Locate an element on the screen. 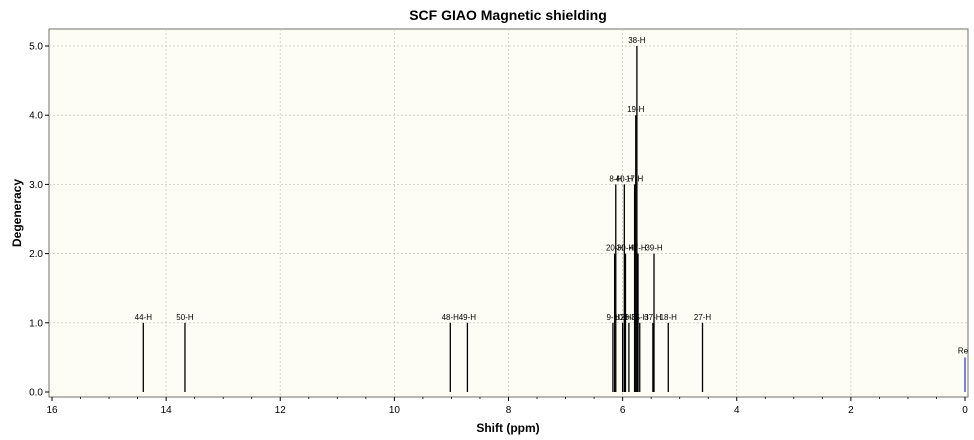 This screenshot has height=440, width=974. x-tick-label: 14 is located at coordinates (167, 410).